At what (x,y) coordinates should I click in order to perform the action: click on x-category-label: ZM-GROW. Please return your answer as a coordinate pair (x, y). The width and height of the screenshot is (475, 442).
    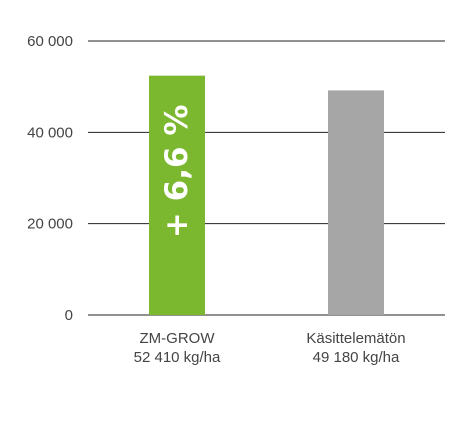
    Looking at the image, I should click on (178, 338).